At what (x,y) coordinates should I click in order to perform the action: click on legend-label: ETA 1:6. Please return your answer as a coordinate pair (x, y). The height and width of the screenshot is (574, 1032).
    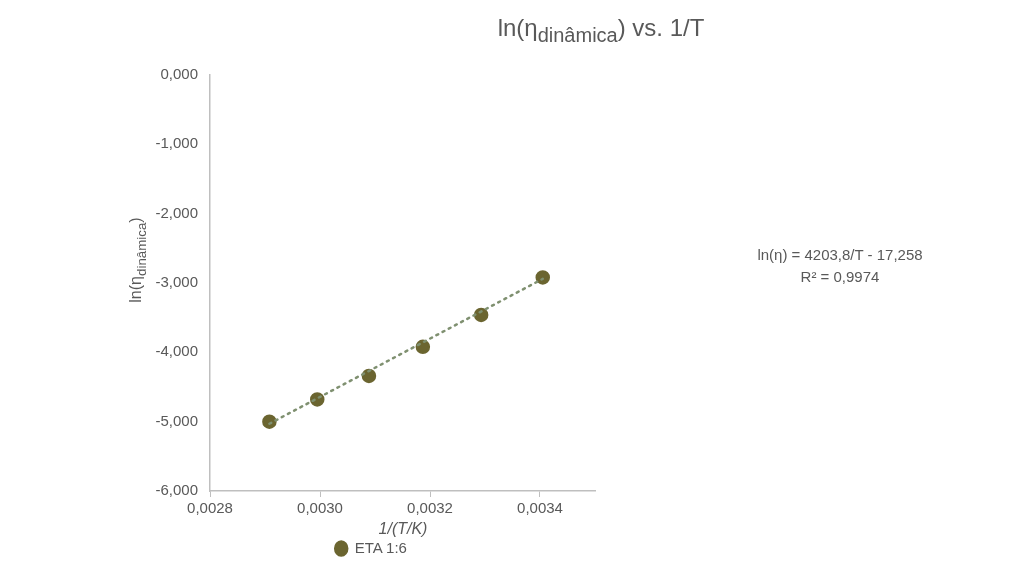
    Looking at the image, I should click on (380, 547).